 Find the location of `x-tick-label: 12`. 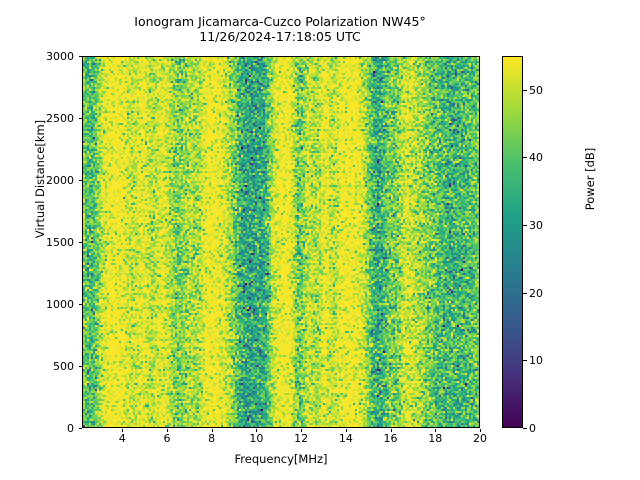

x-tick-label: 12 is located at coordinates (301, 438).